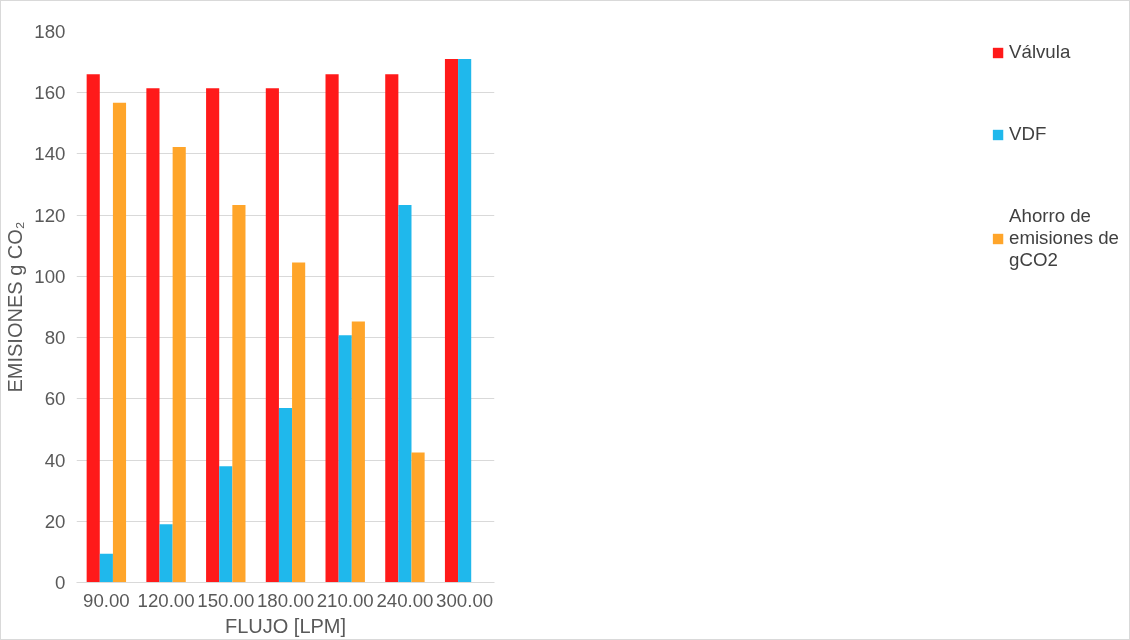  What do you see at coordinates (345, 600) in the screenshot?
I see `x-tick-label: 210.00` at bounding box center [345, 600].